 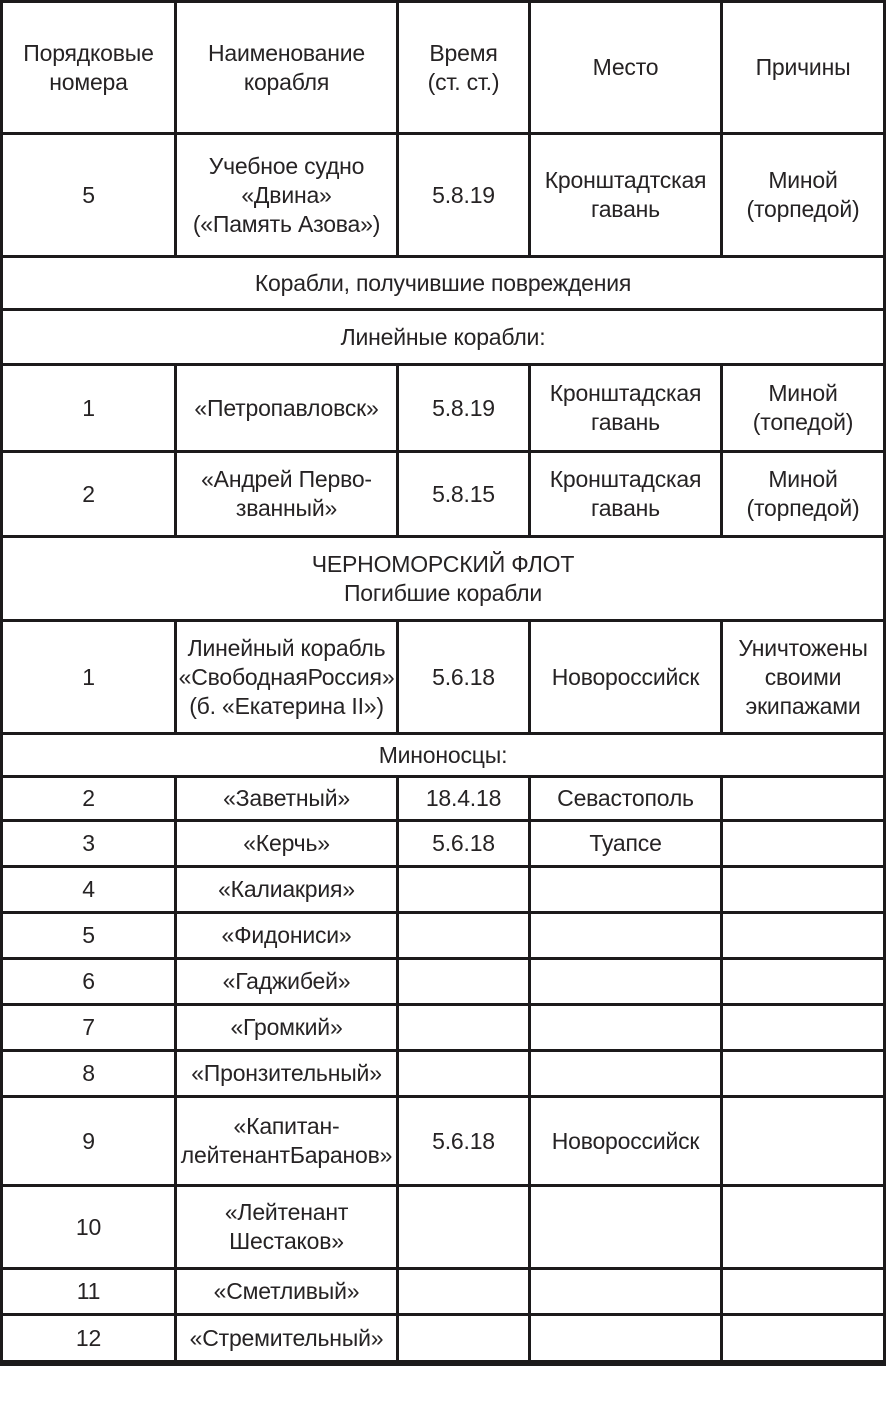 I want to click on cell-ship-name: «Фидониси», so click(x=285, y=935).